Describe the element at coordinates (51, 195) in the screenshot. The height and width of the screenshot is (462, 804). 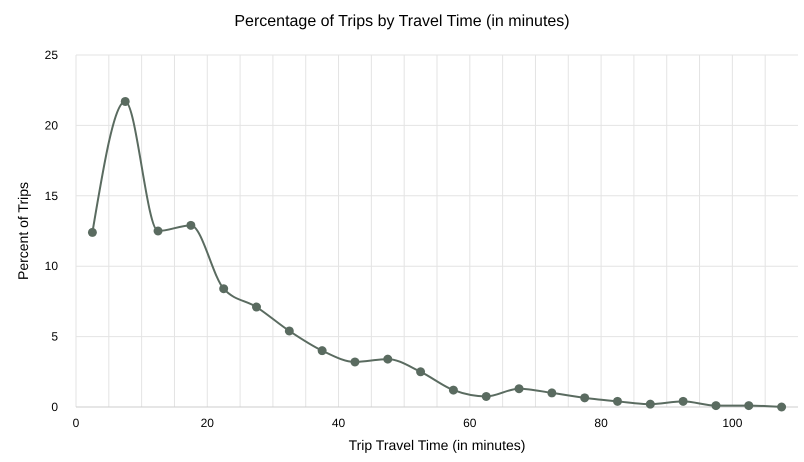
I see `y-tick-label: 15` at that location.